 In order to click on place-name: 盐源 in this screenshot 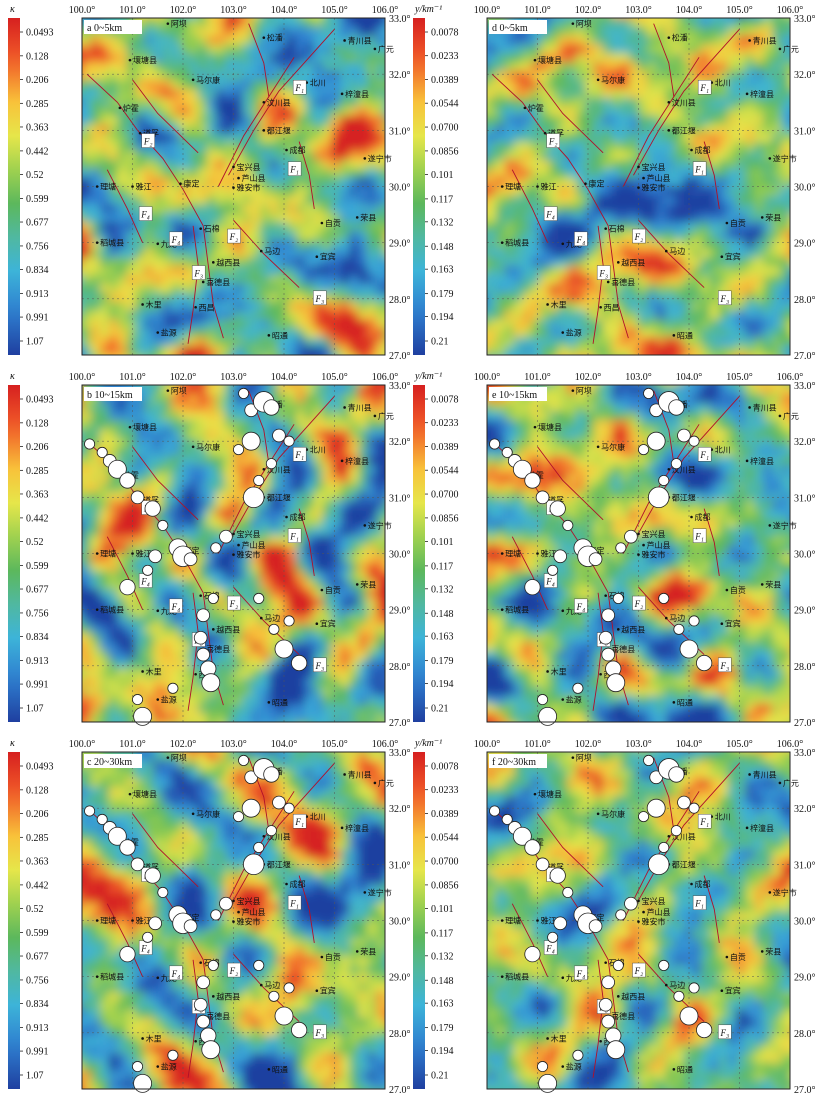, I will do `click(169, 333)`.